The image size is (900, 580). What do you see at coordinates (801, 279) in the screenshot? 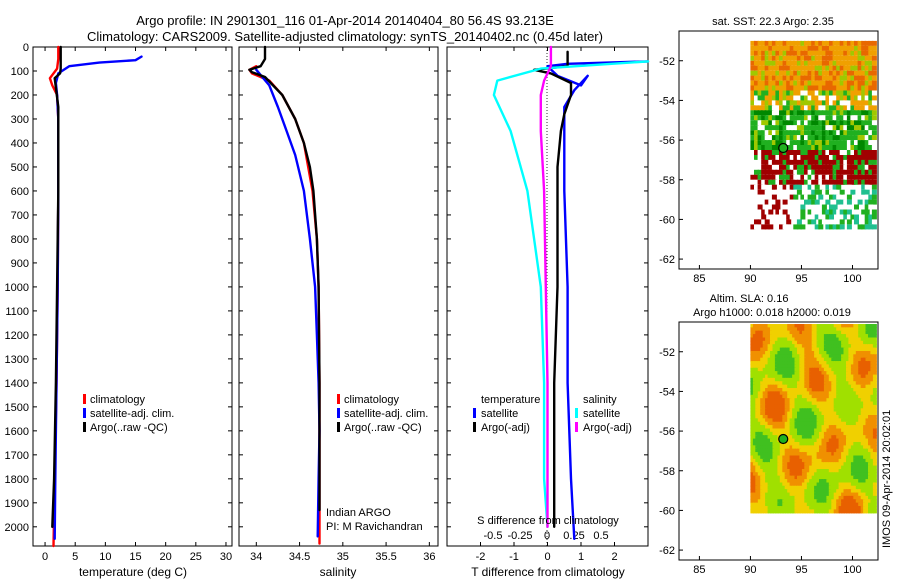
I see `map-x-tick-label: 95` at bounding box center [801, 279].